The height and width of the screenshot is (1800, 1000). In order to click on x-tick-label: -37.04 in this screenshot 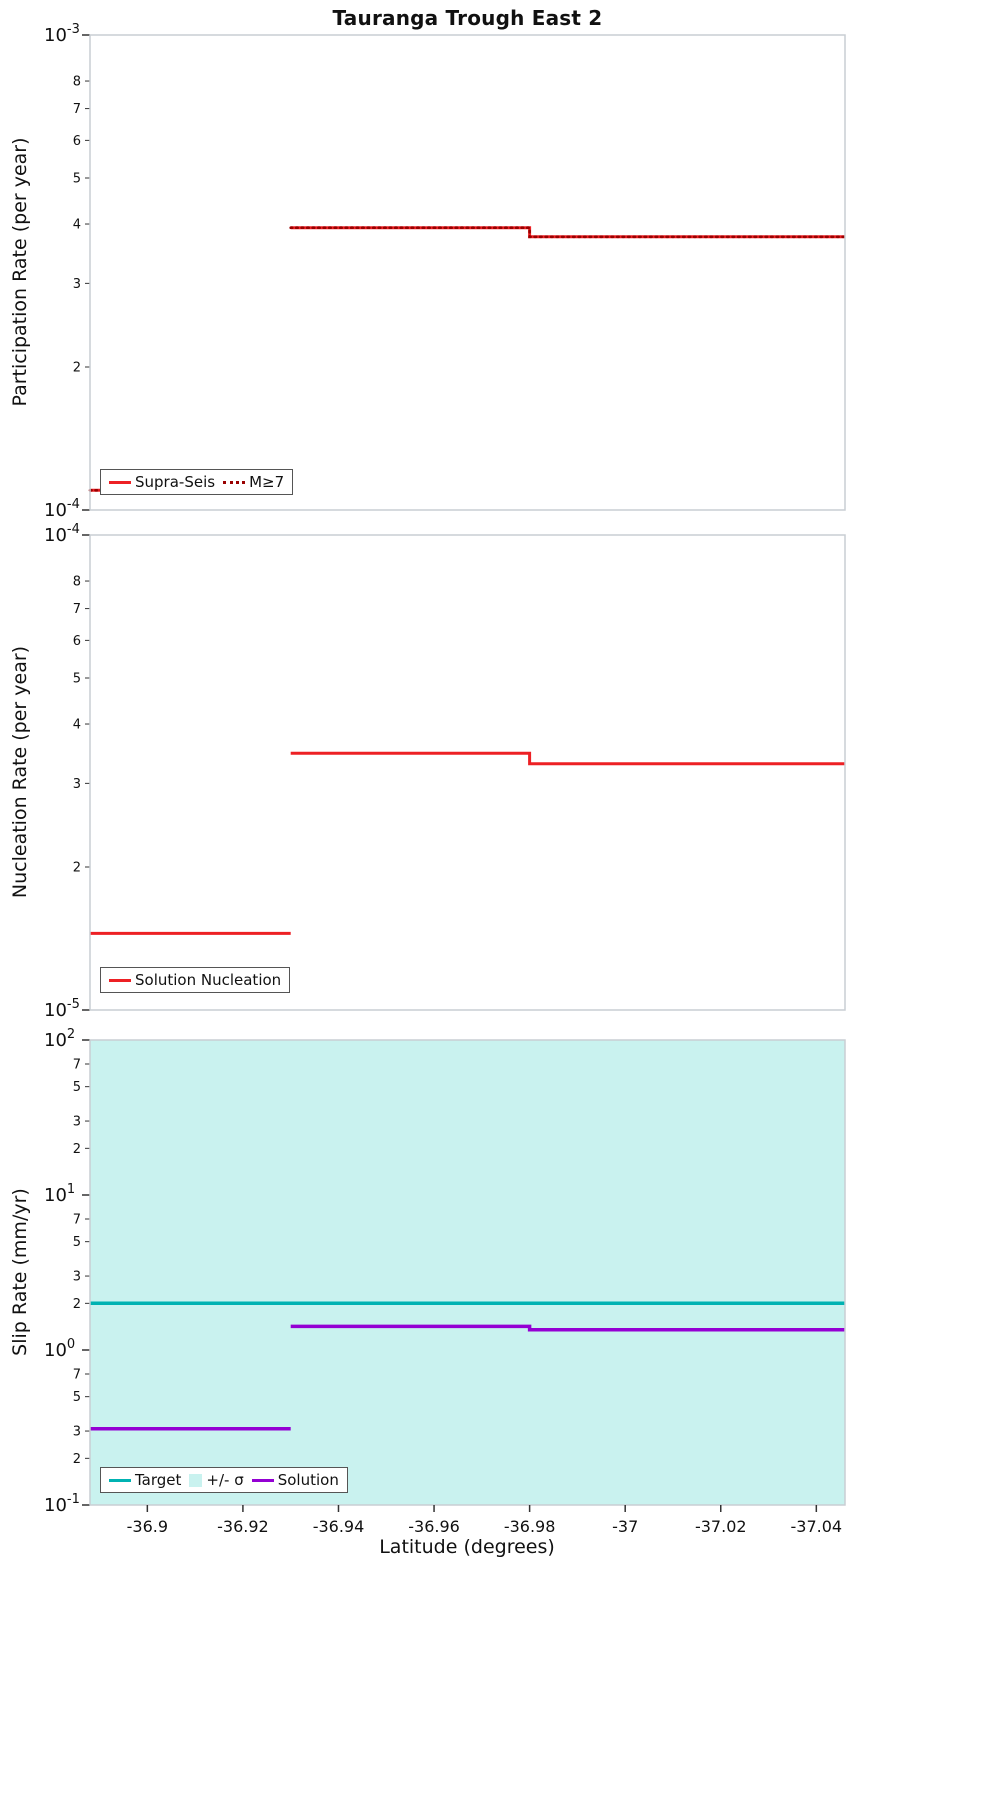, I will do `click(817, 1526)`.